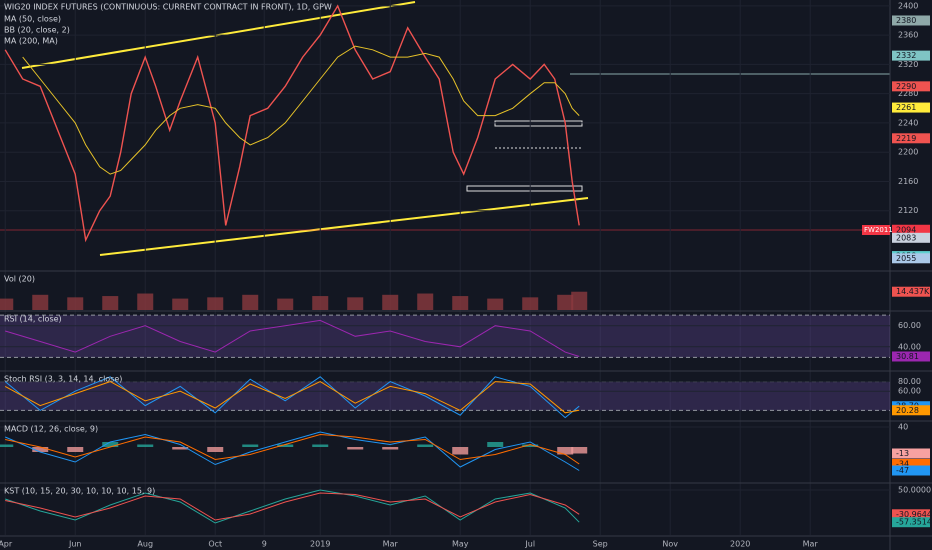  Describe the element at coordinates (740, 544) in the screenshot. I see `x-tick-label: 2020` at that location.